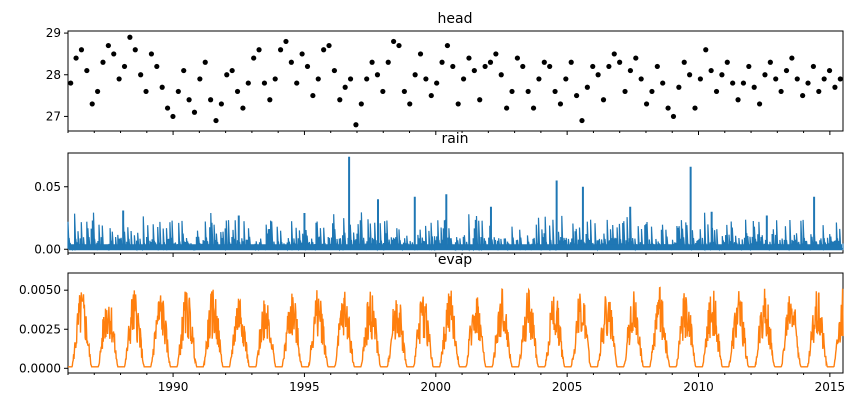 Image resolution: width=857 pixels, height=406 pixels. Describe the element at coordinates (455, 260) in the screenshot. I see `evap-panel-title: evap` at that location.